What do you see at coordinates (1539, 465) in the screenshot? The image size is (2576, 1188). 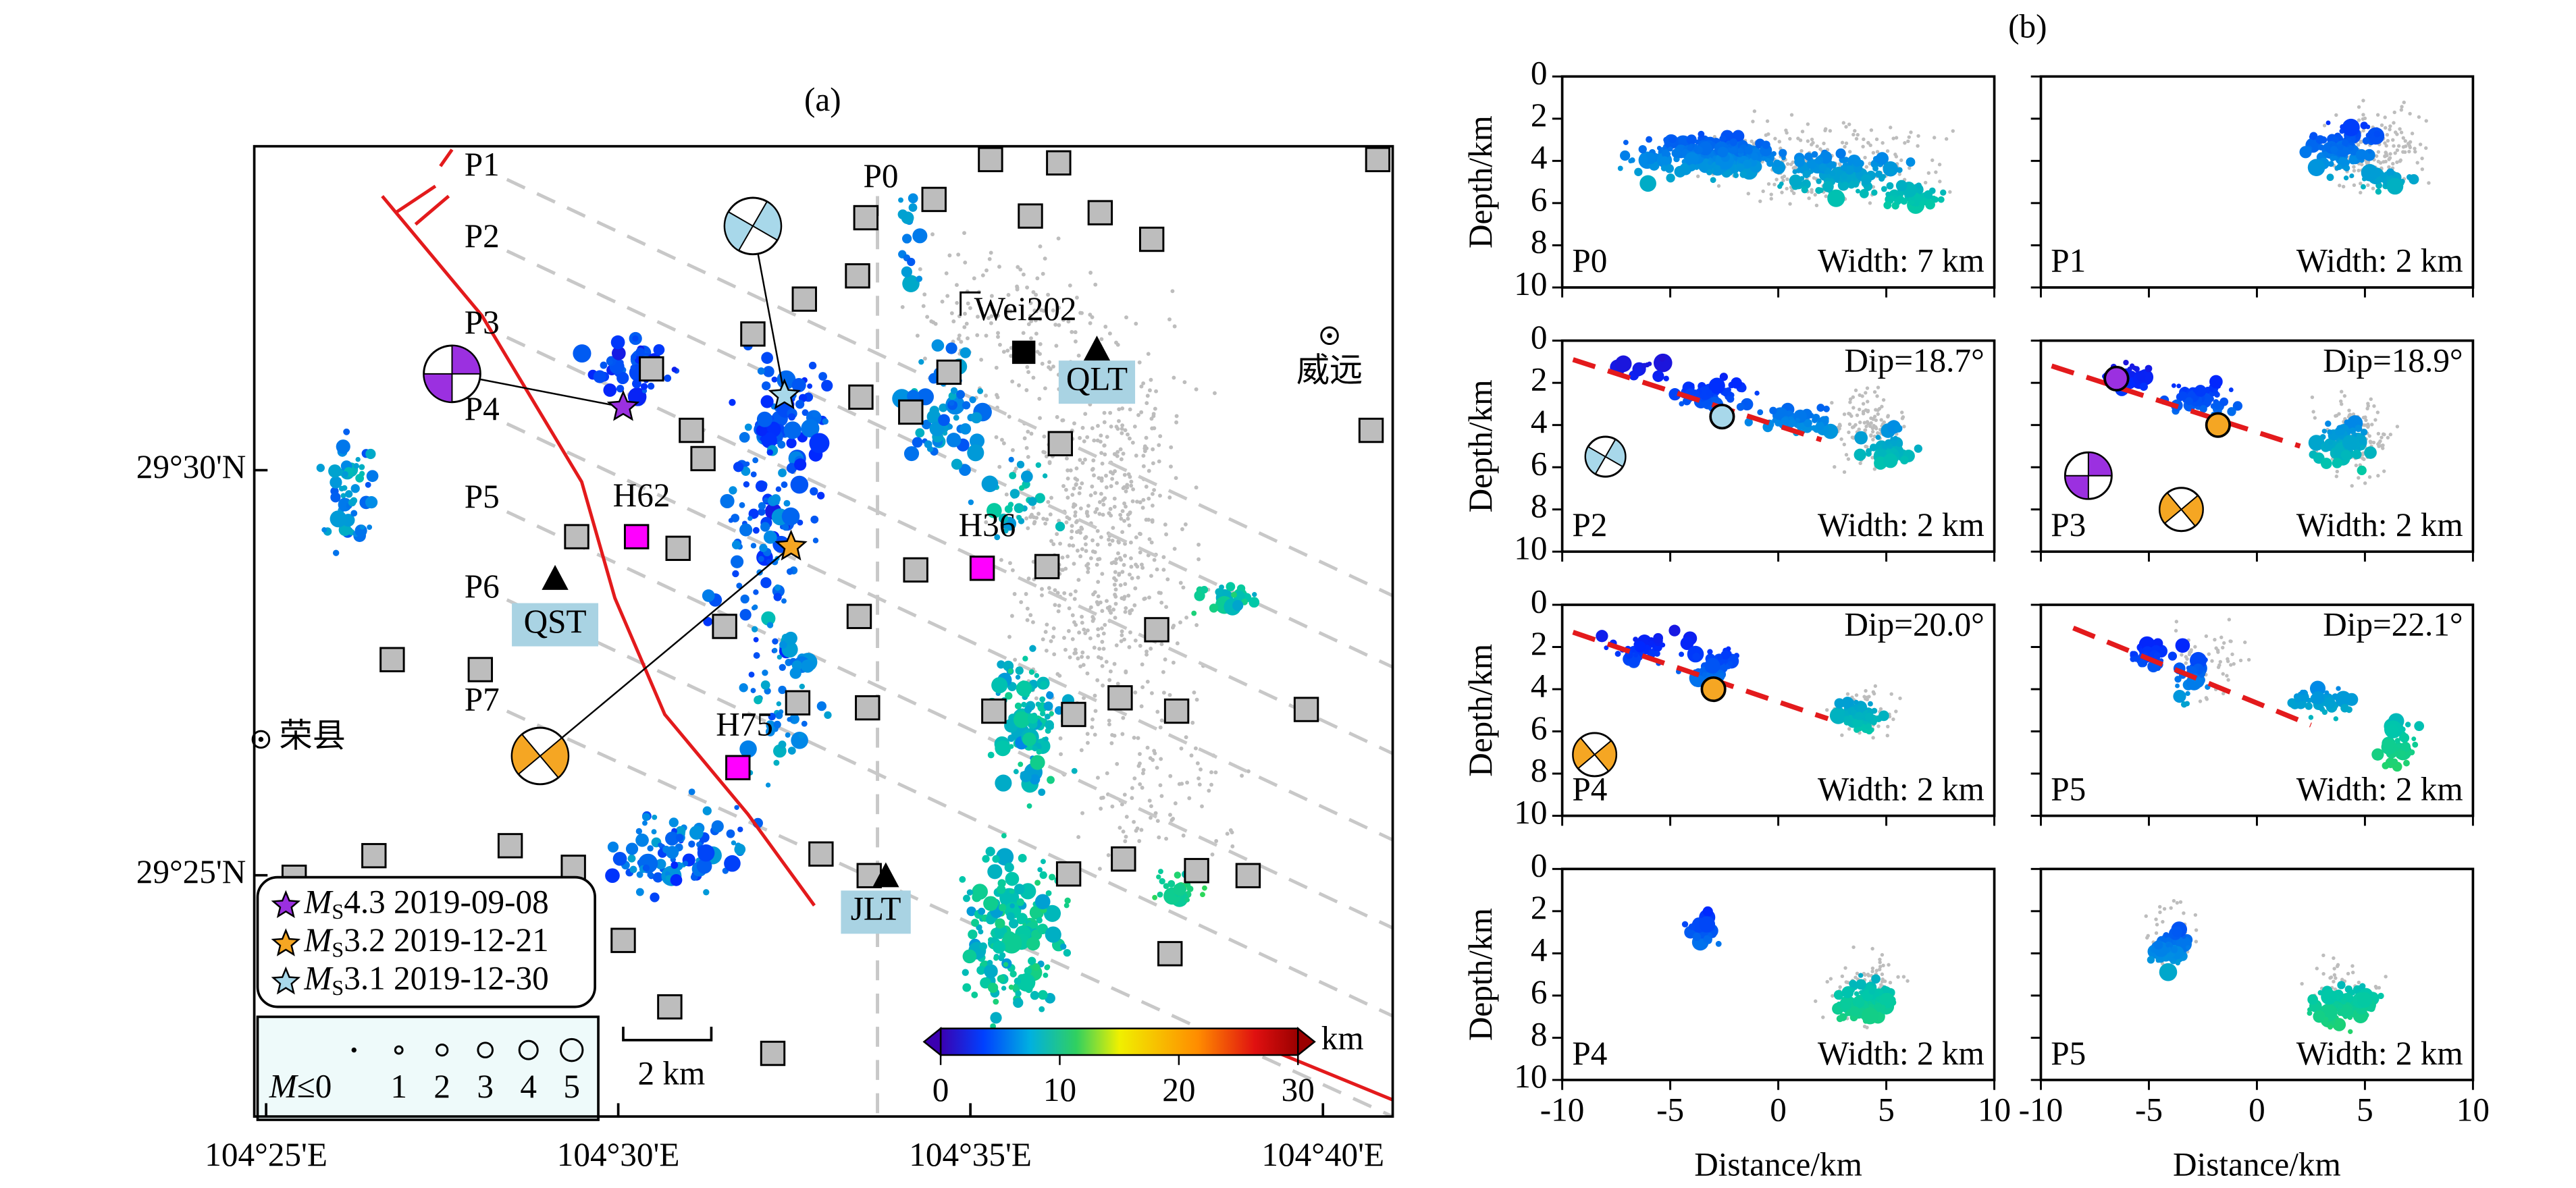 I see `y-tick-label: 6` at bounding box center [1539, 465].